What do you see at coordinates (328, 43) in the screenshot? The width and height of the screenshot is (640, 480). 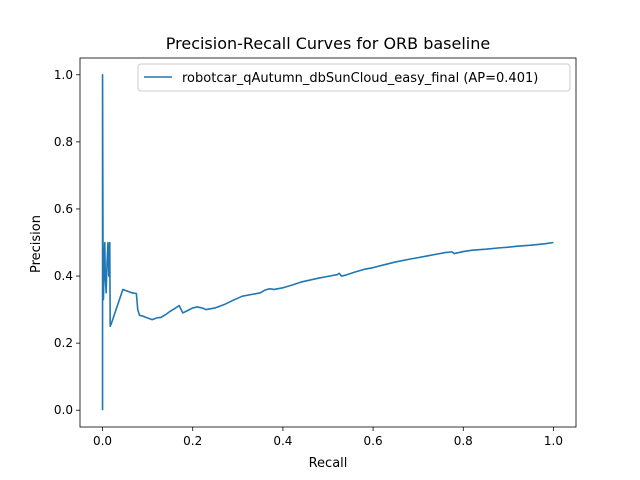 I see `chart-title: Precision-Recall Curves for ORB baseline` at bounding box center [328, 43].